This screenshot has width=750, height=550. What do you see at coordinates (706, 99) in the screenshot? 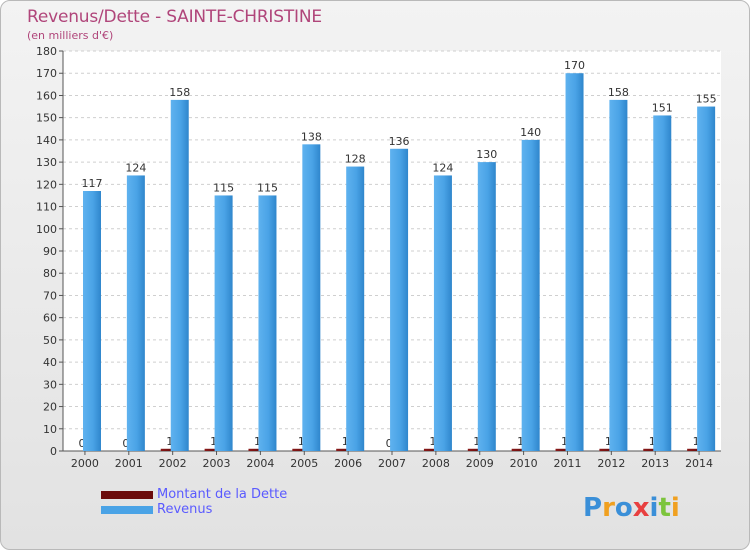
I see `data-label-revenus: 155` at bounding box center [706, 99].